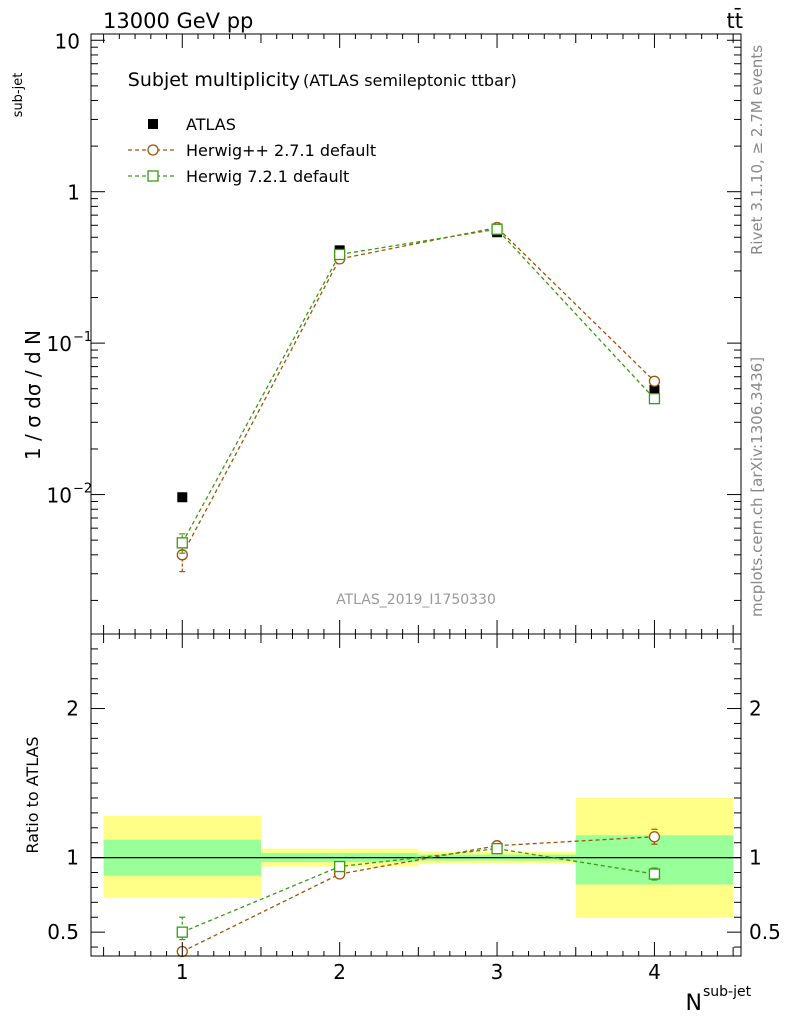  I want to click on main-y-tick-exponent: −2, so click(82, 489).